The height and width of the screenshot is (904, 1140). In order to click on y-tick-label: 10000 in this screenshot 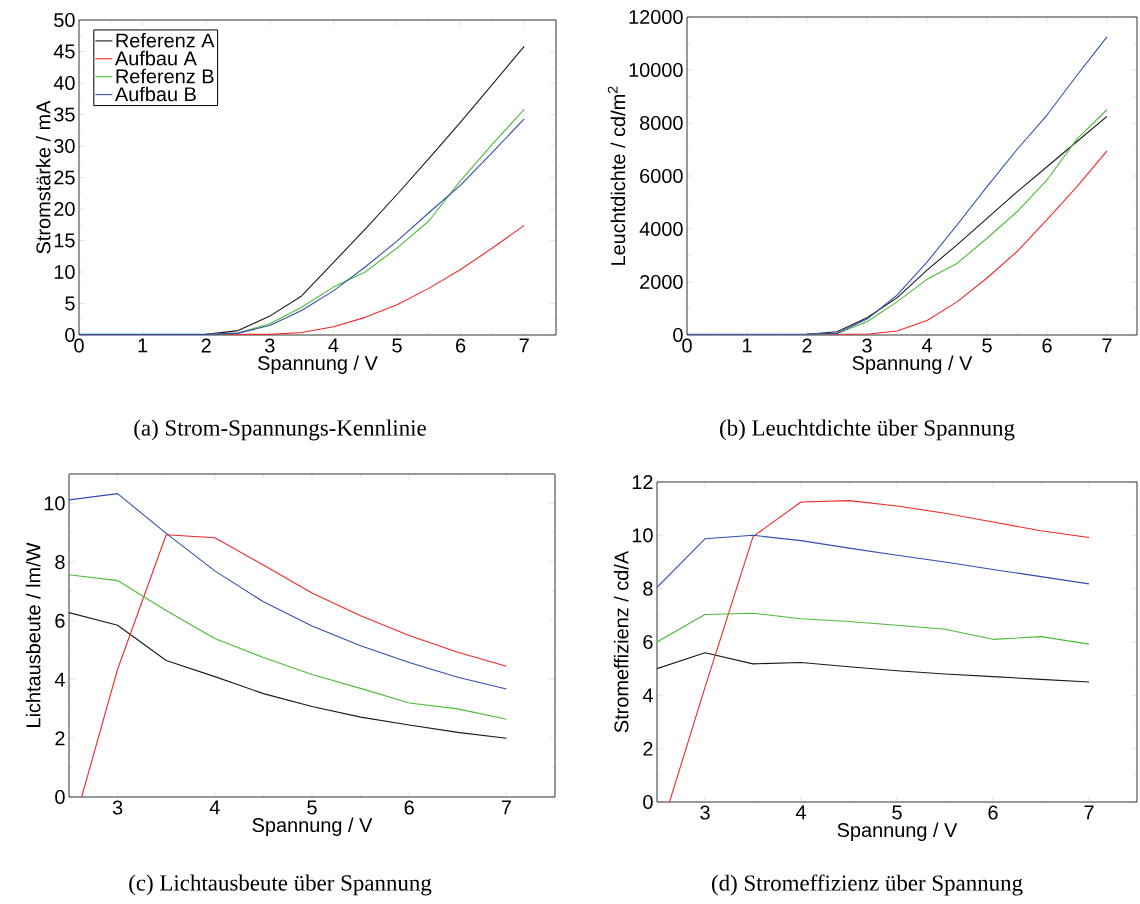, I will do `click(656, 70)`.